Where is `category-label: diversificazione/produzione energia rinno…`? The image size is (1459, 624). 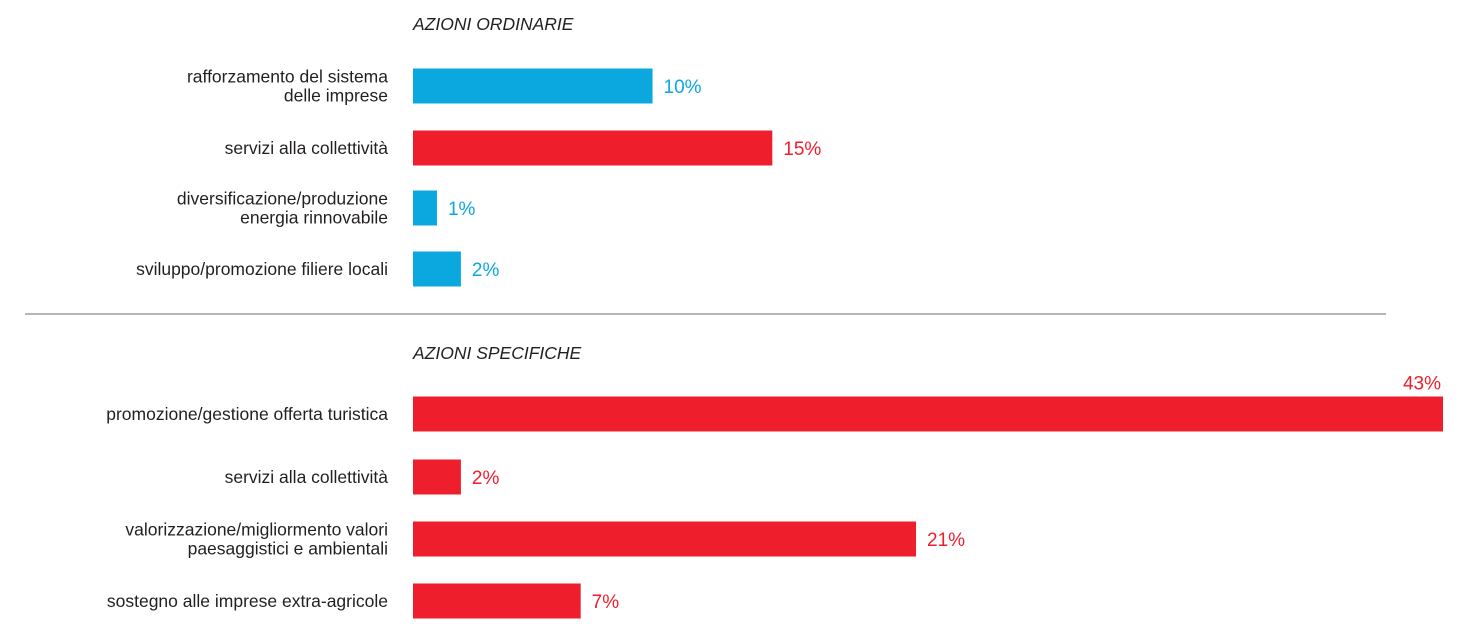
category-label: diversificazione/produzione energia rinno… is located at coordinates (282, 208).